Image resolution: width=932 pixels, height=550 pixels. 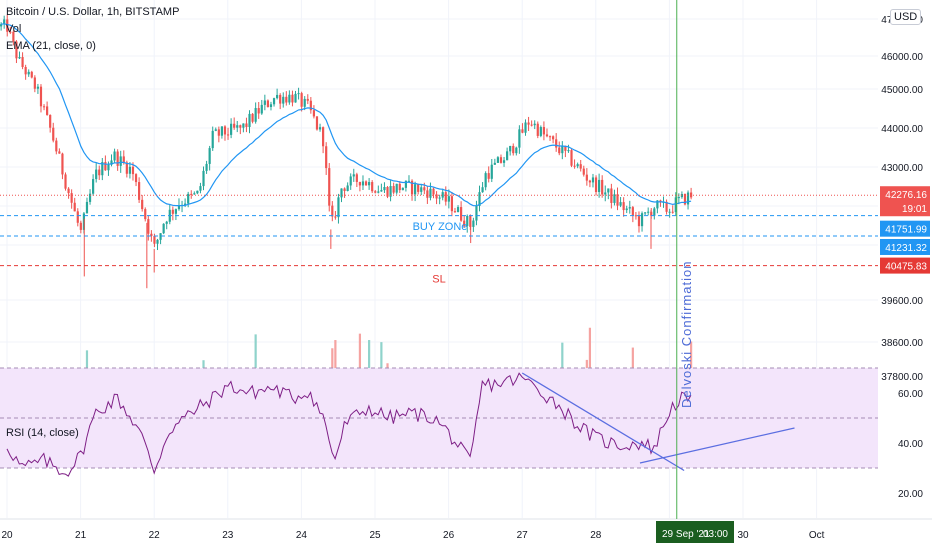 What do you see at coordinates (906, 17) in the screenshot?
I see `currency-selector: USD` at bounding box center [906, 17].